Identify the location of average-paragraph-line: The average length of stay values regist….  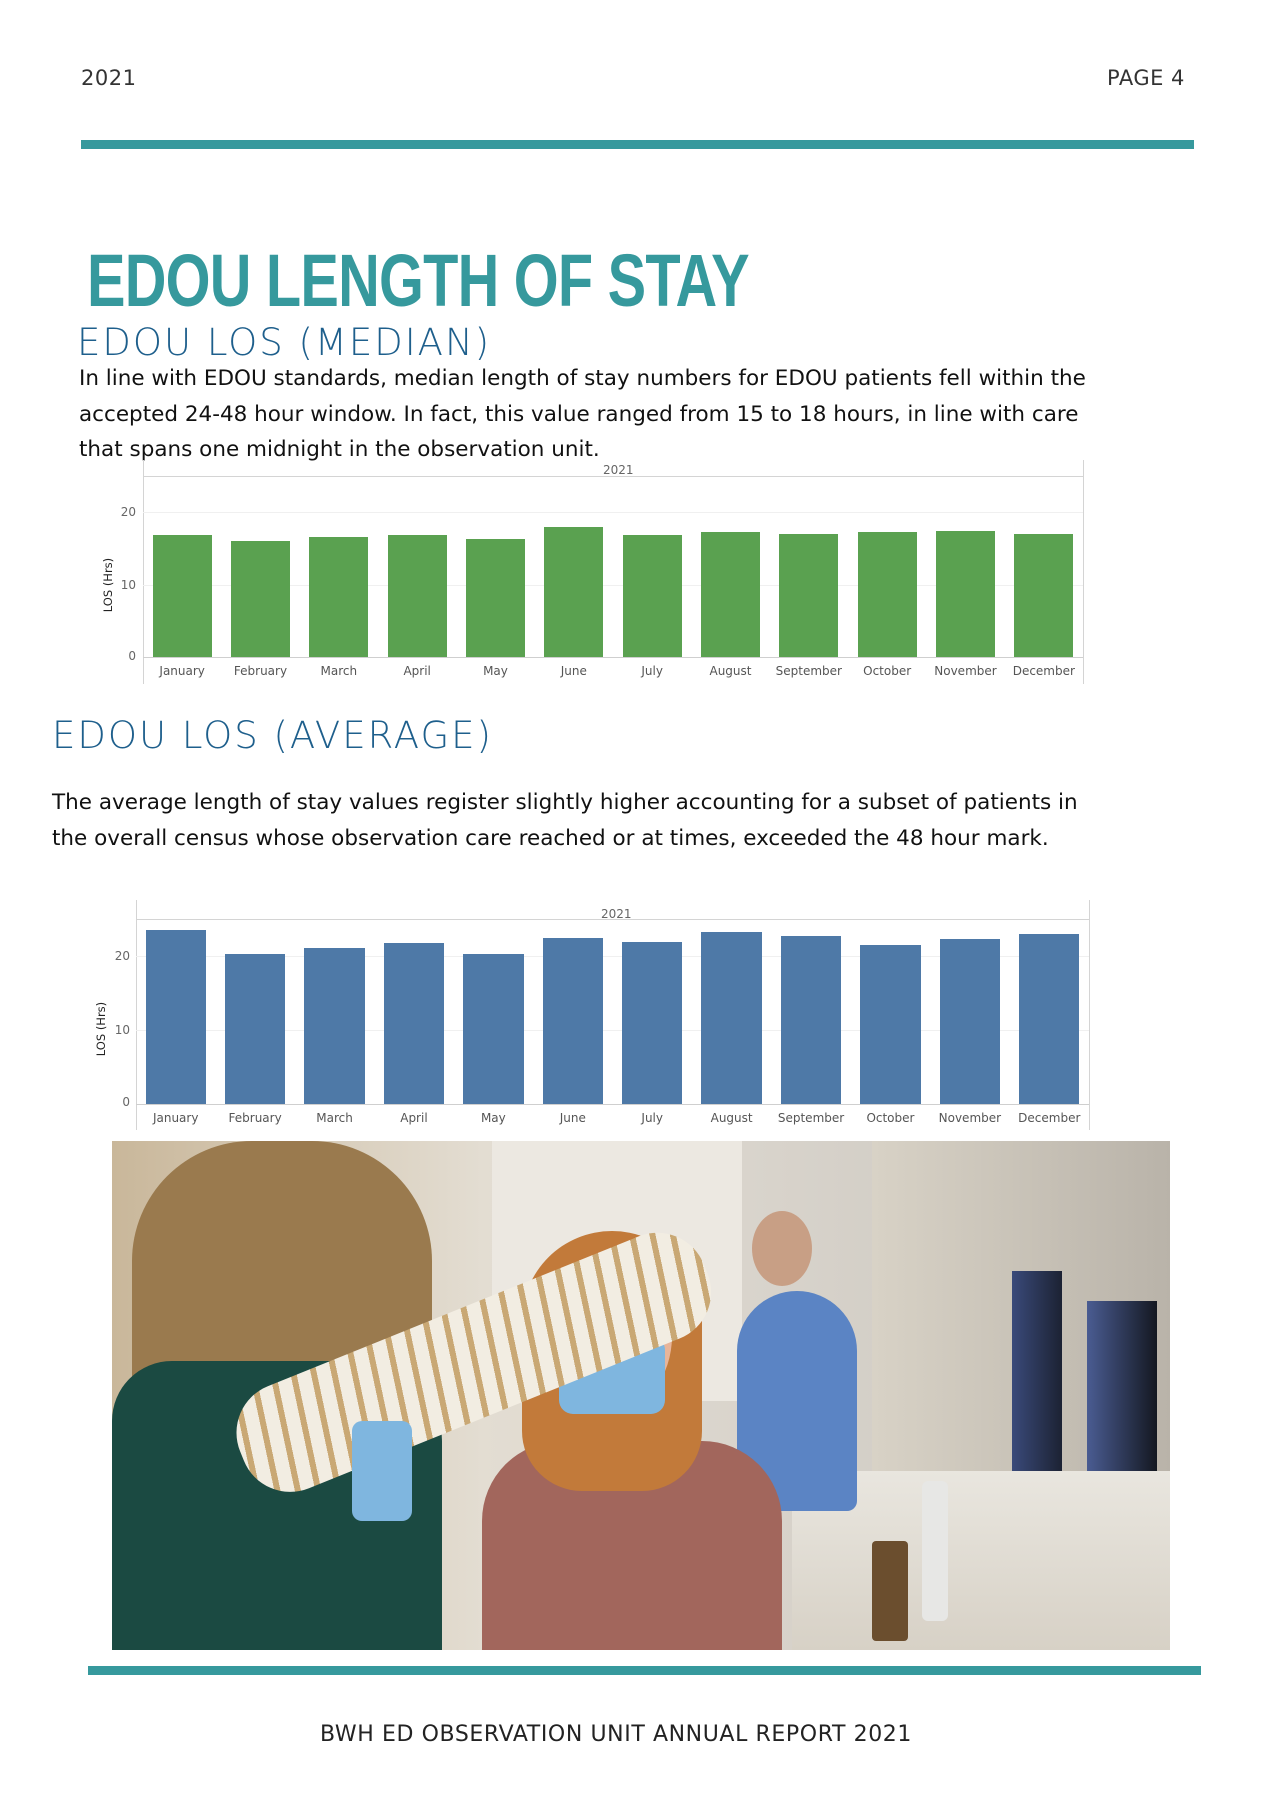
(565, 802).